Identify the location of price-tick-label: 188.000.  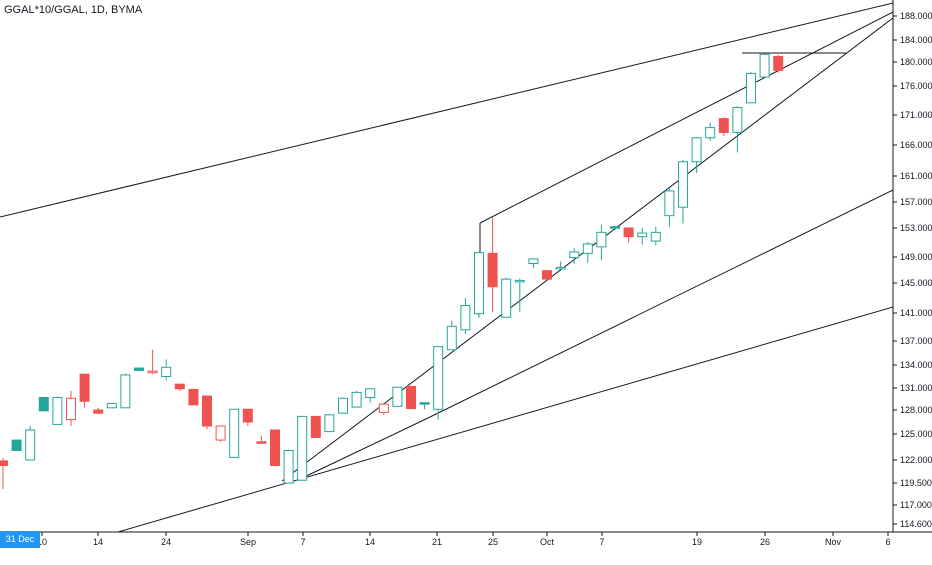
(916, 16).